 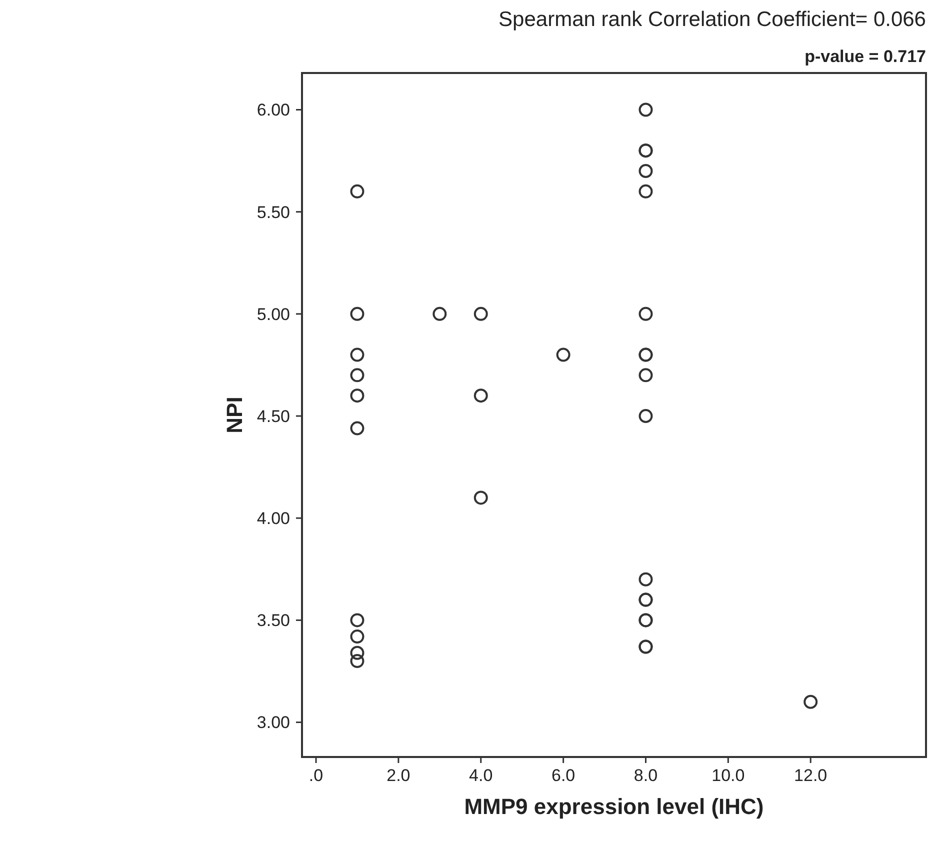 I want to click on y-tick-label: 3.50, so click(x=273, y=620).